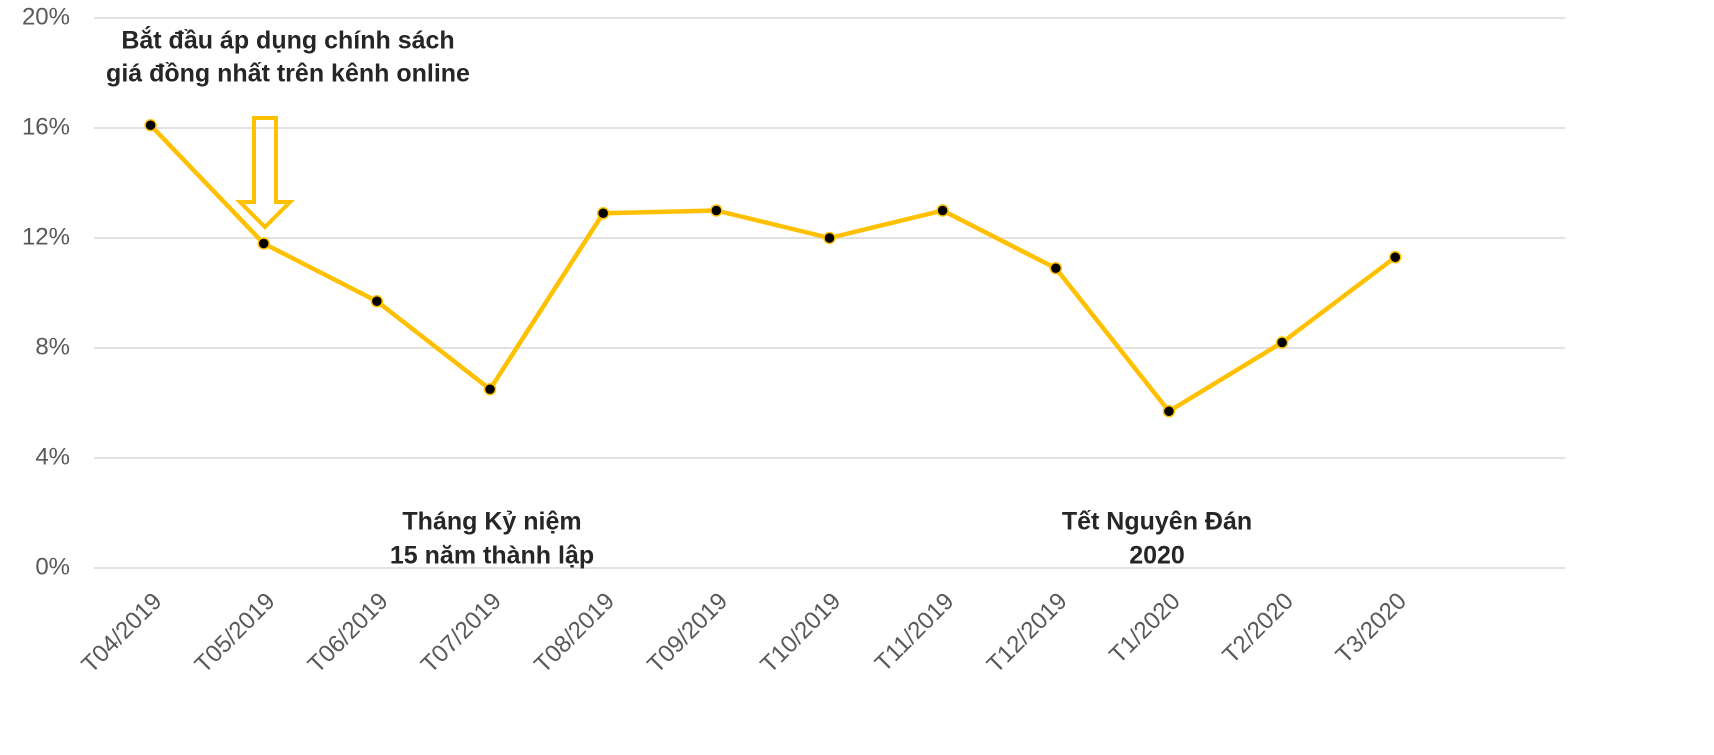  Describe the element at coordinates (52, 456) in the screenshot. I see `y-tick-label: 4%` at that location.